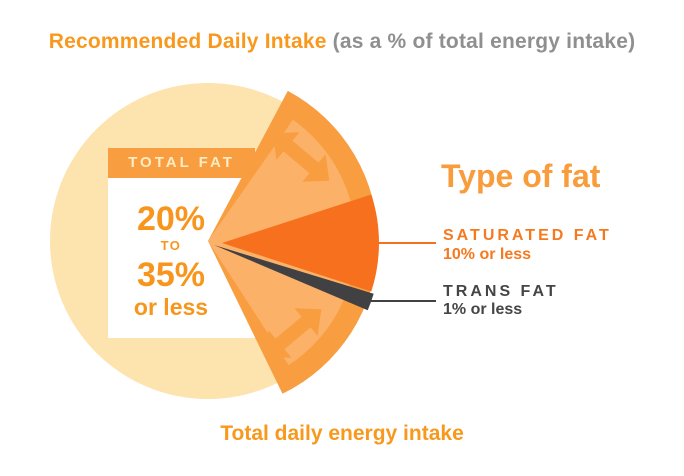 This screenshot has height=476, width=684. What do you see at coordinates (300, 243) in the screenshot?
I see `saturated-fat-wedge` at bounding box center [300, 243].